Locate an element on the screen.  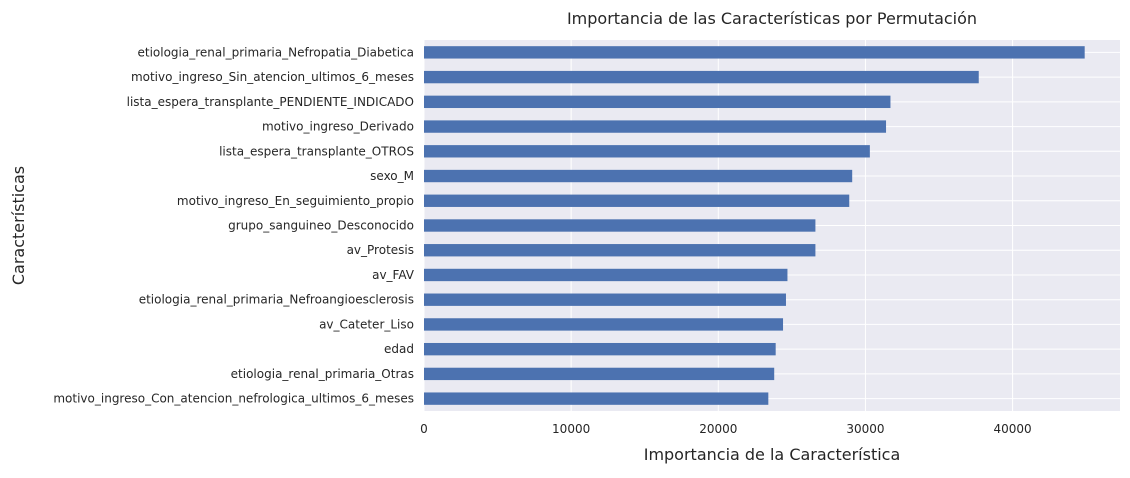
y-tick-label: av_FAV is located at coordinates (393, 275).